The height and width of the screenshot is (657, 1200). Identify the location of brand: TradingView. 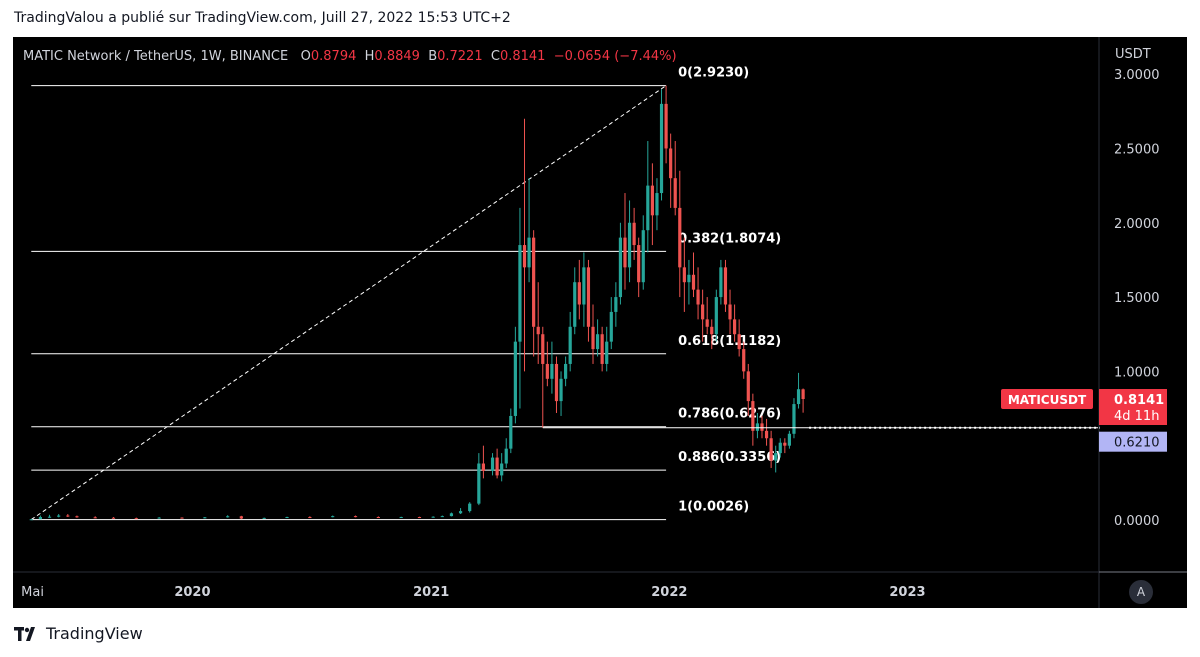
(78, 633).